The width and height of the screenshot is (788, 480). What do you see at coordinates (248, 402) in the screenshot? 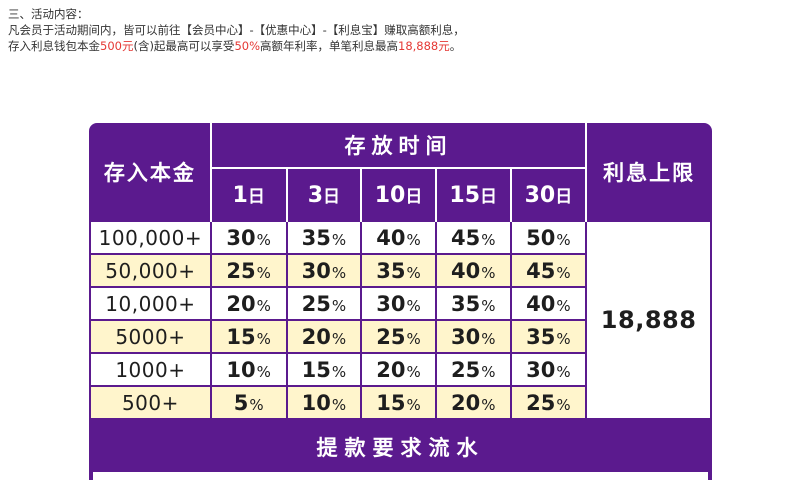
I see `rate-cell: 5%` at bounding box center [248, 402].